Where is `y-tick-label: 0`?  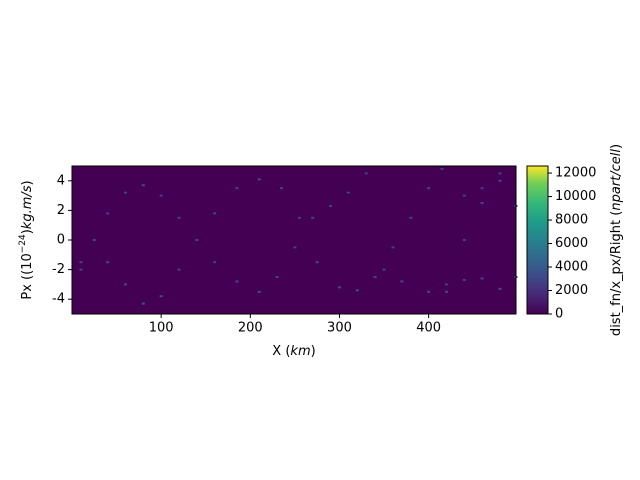
y-tick-label: 0 is located at coordinates (61, 240).